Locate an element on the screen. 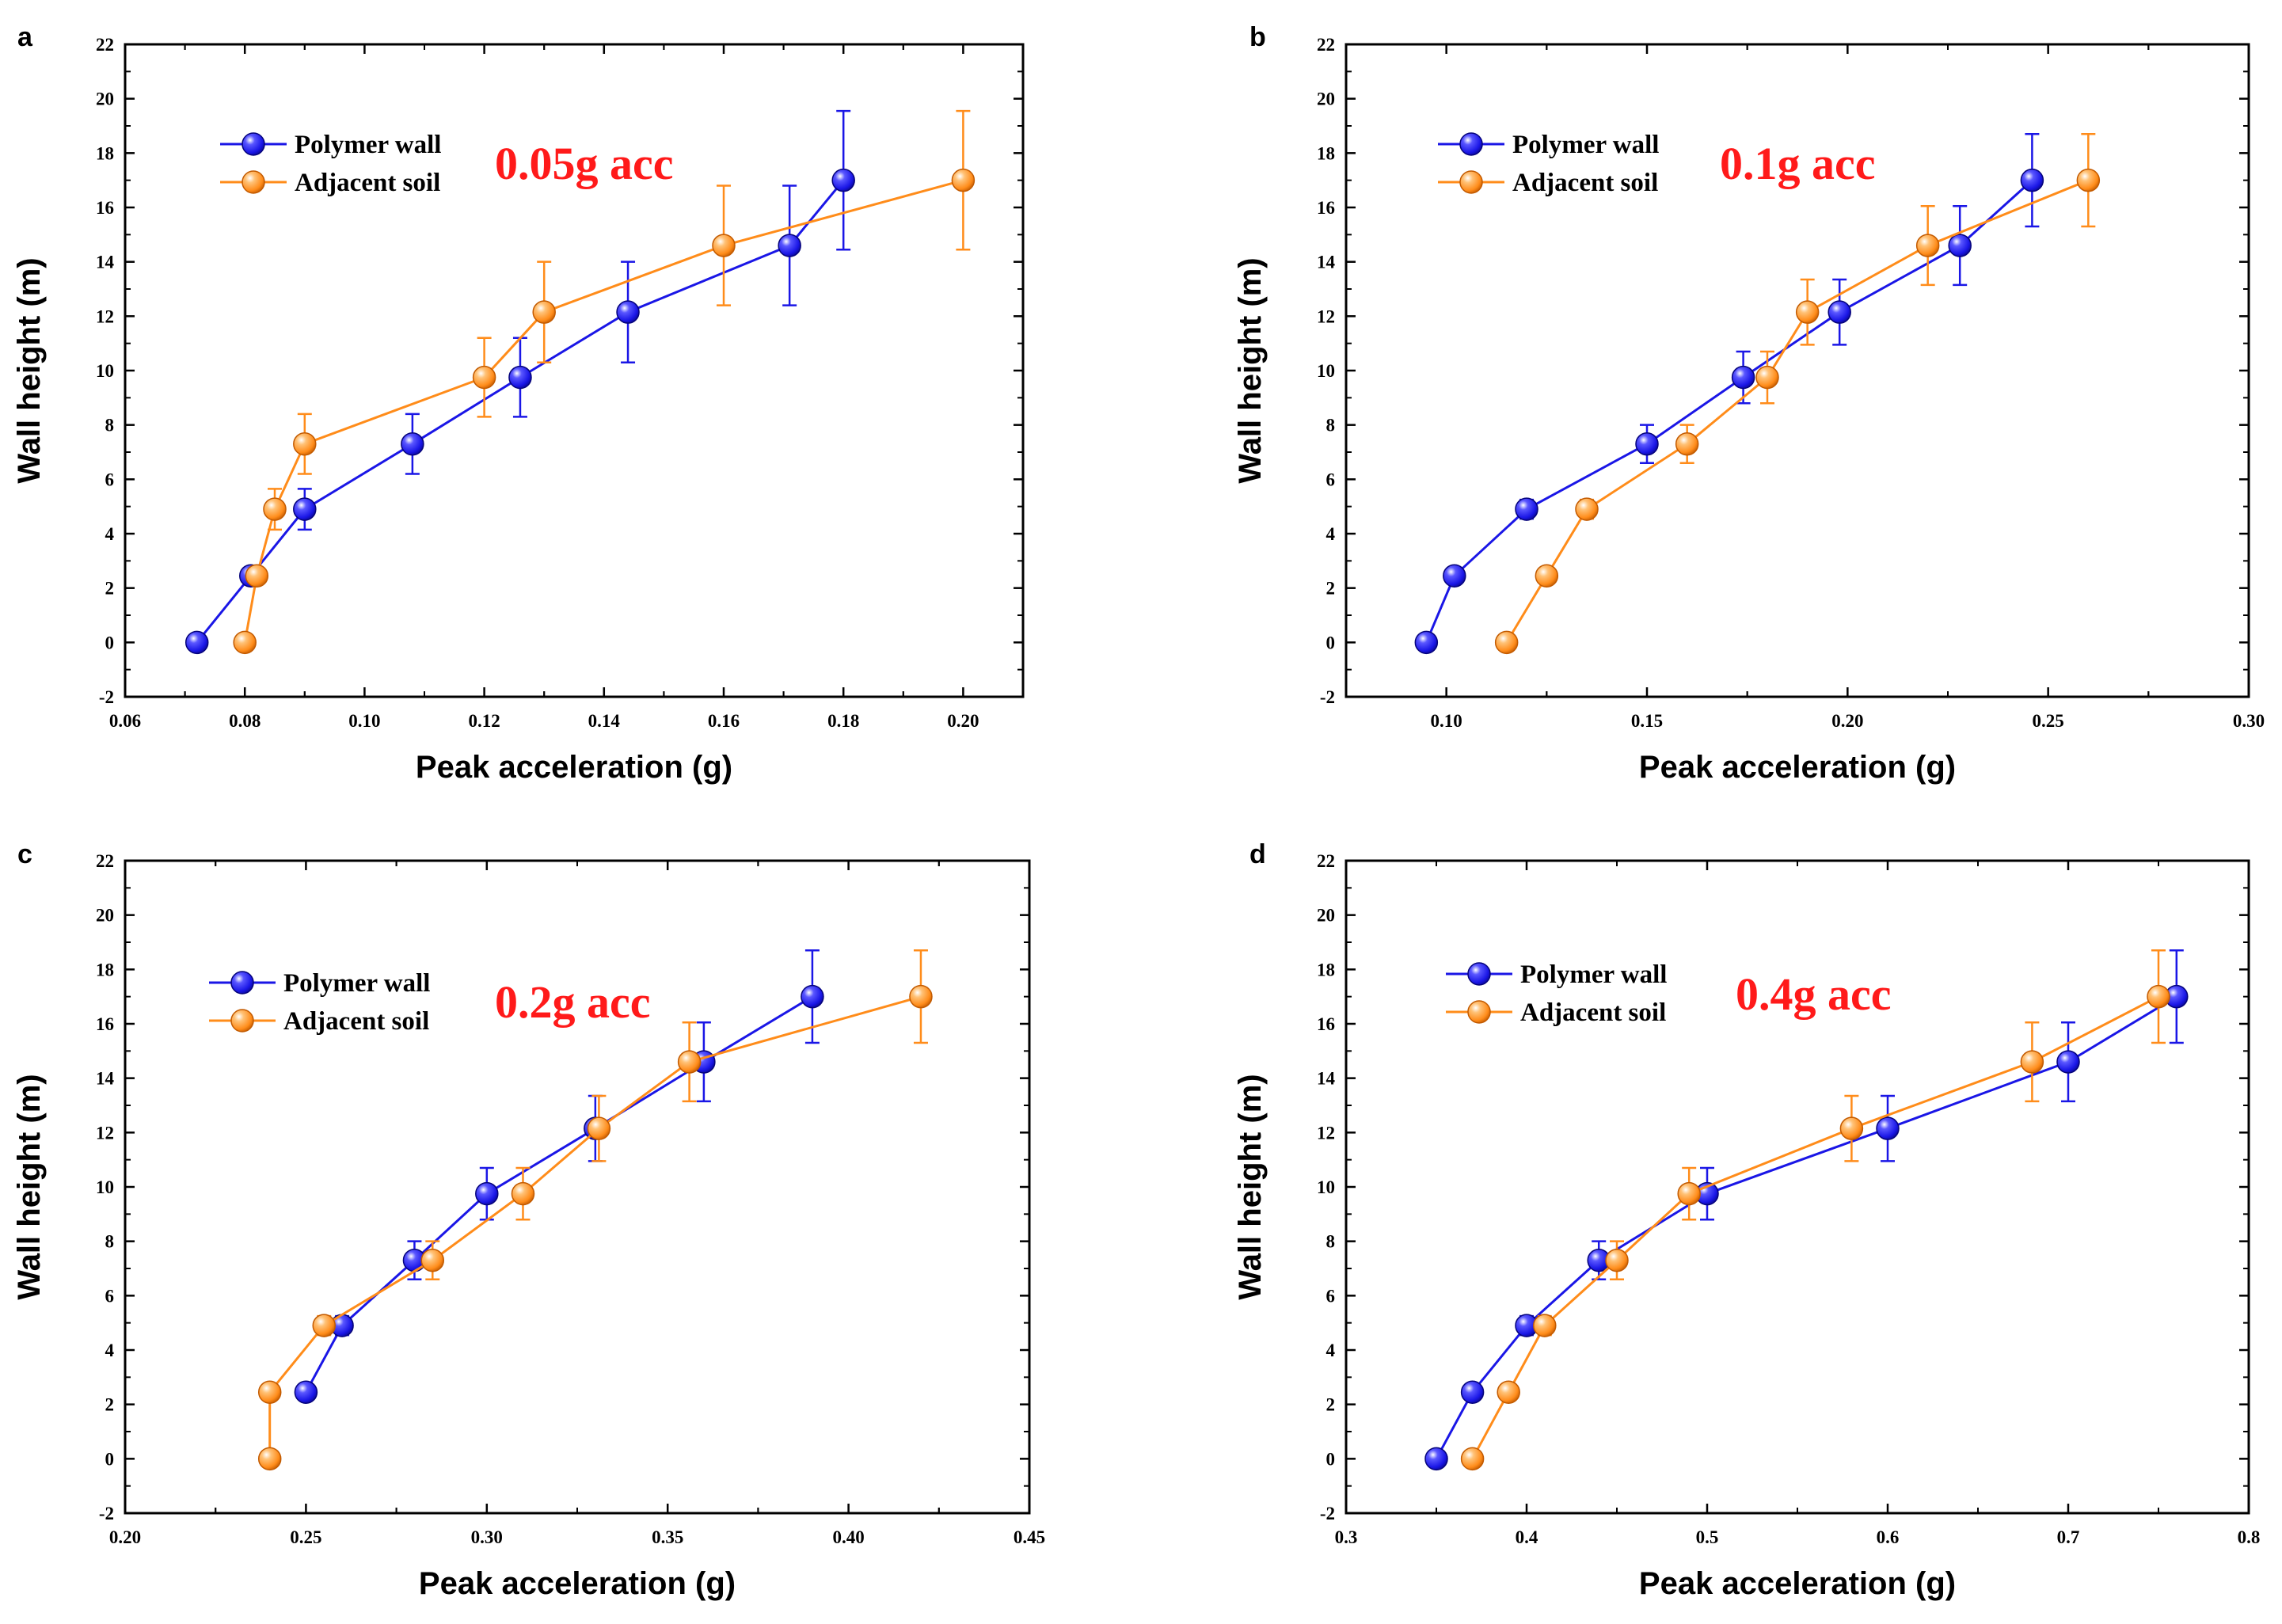  x-tick-label: 0.15 is located at coordinates (1647, 721).